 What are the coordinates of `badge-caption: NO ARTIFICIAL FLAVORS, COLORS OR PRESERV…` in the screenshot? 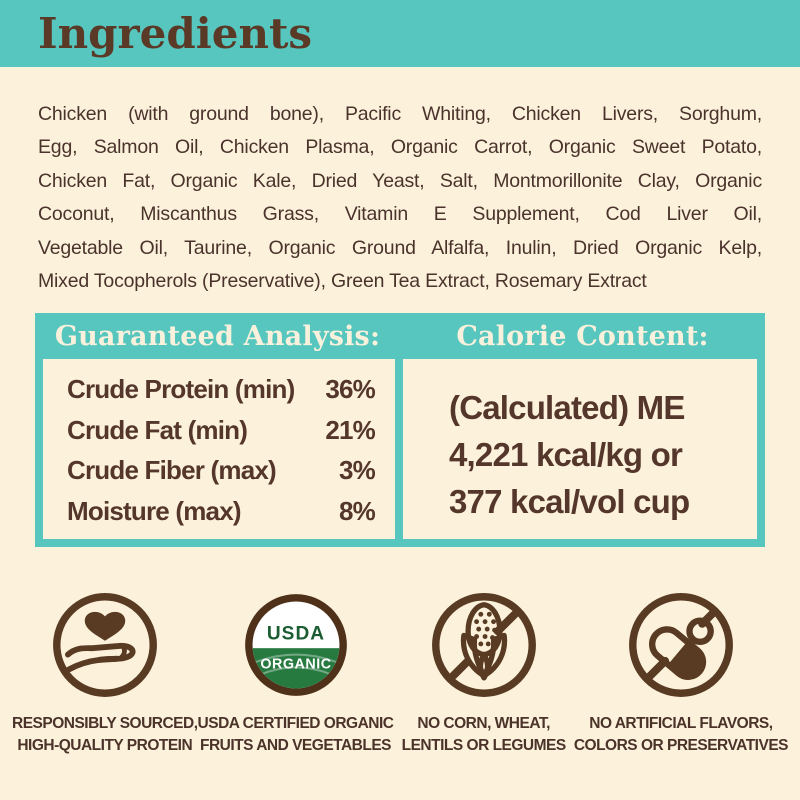 It's located at (681, 735).